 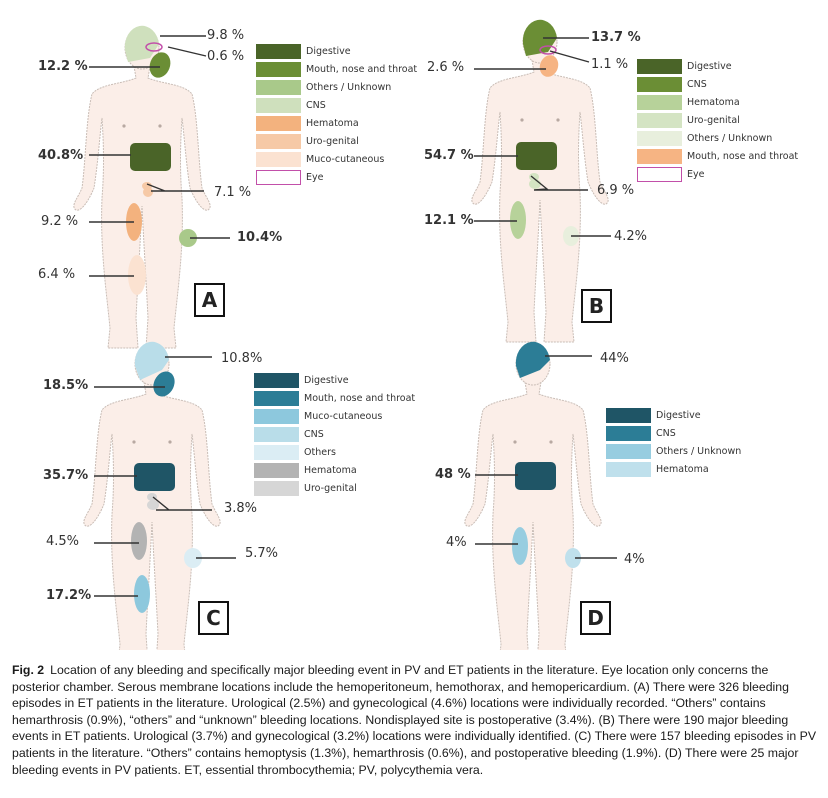 What do you see at coordinates (260, 237) in the screenshot?
I see `pct-label-a-others: 10.4%` at bounding box center [260, 237].